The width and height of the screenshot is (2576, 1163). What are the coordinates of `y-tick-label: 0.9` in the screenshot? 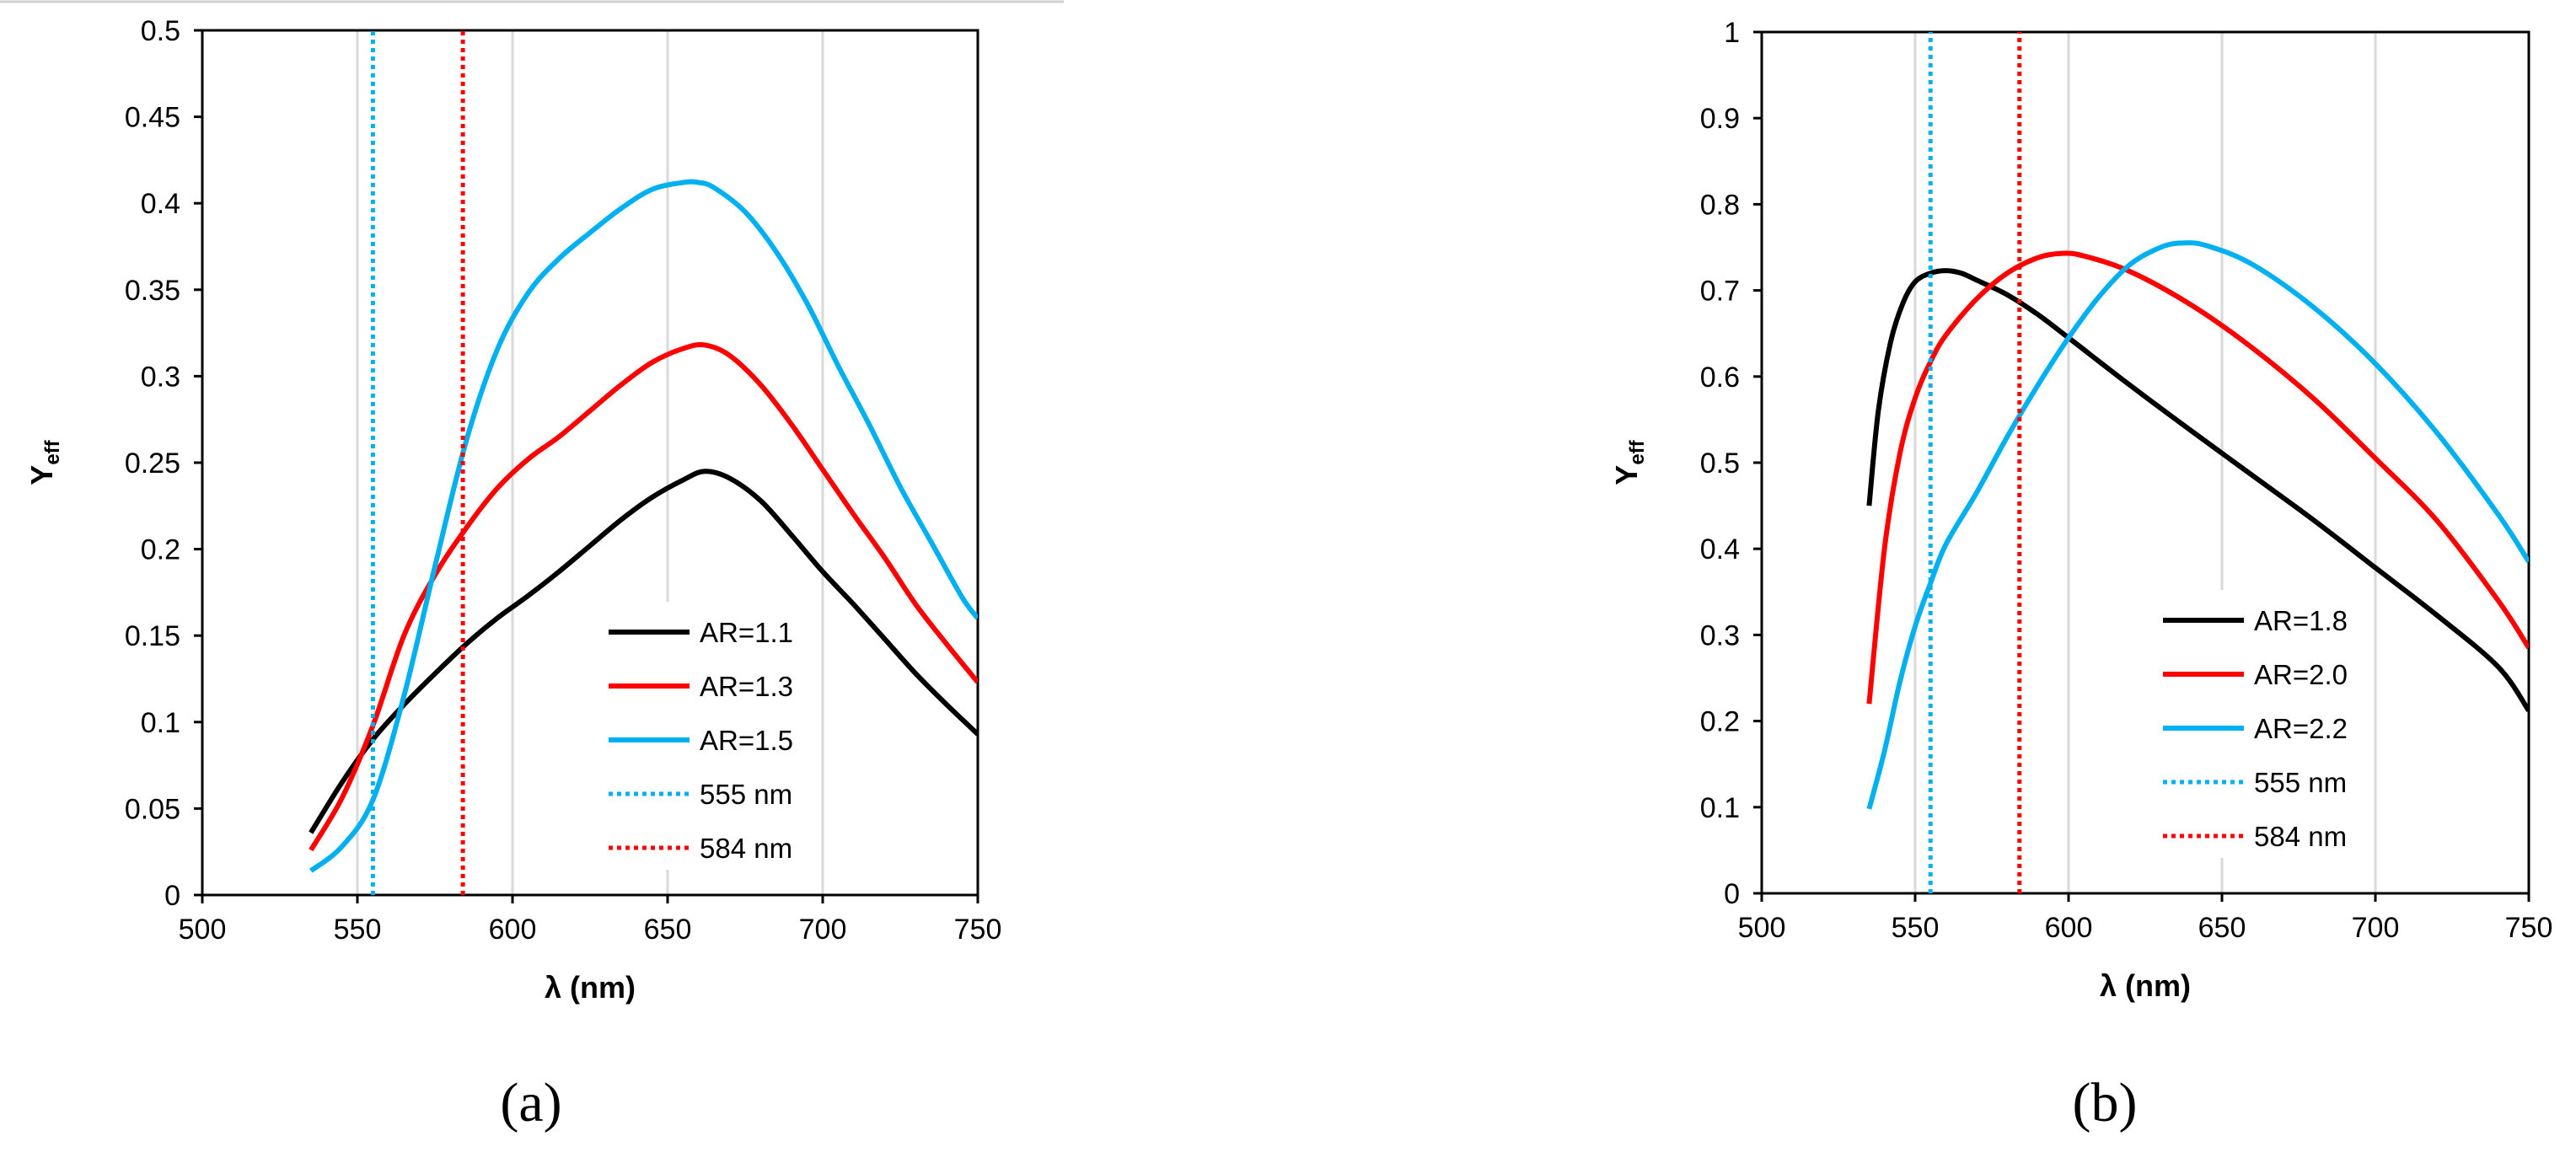 It's located at (1720, 119).